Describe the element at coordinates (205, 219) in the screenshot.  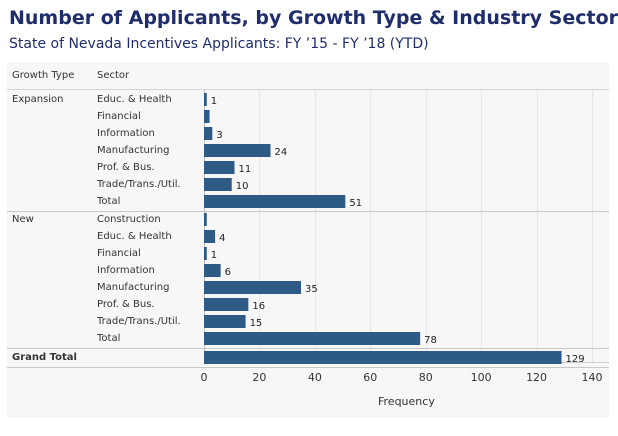
I see `bar-new-construction` at that location.